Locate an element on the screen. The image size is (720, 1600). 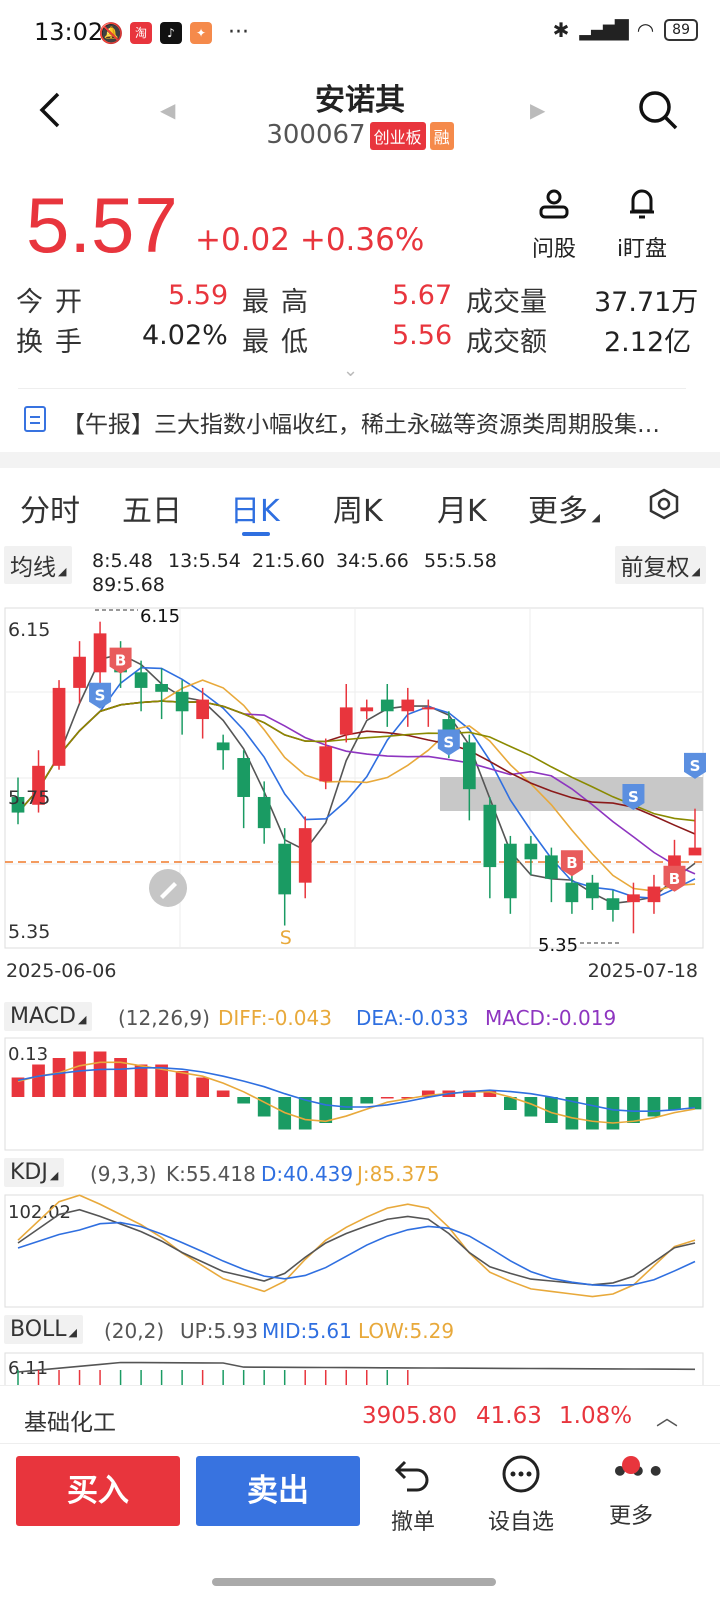
status-bar: 13:02 🔕 淘 ♪ ✦ ··· ✱ ▂▄▆█ ◠ 89 is located at coordinates (360, 35).